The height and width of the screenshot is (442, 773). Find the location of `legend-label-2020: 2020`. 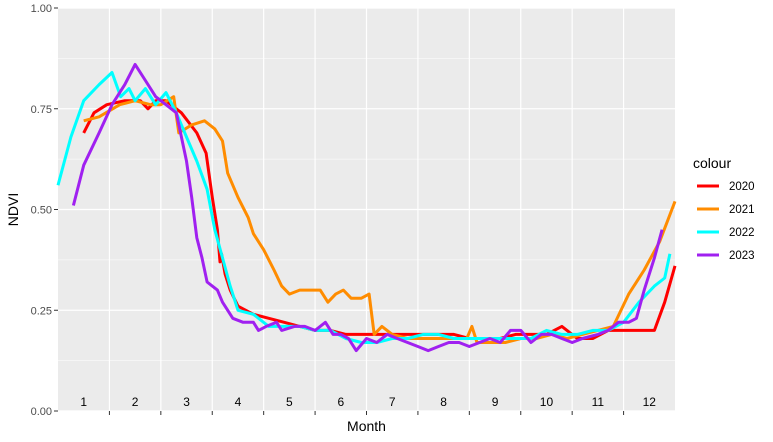

legend-label-2020: 2020 is located at coordinates (742, 187).